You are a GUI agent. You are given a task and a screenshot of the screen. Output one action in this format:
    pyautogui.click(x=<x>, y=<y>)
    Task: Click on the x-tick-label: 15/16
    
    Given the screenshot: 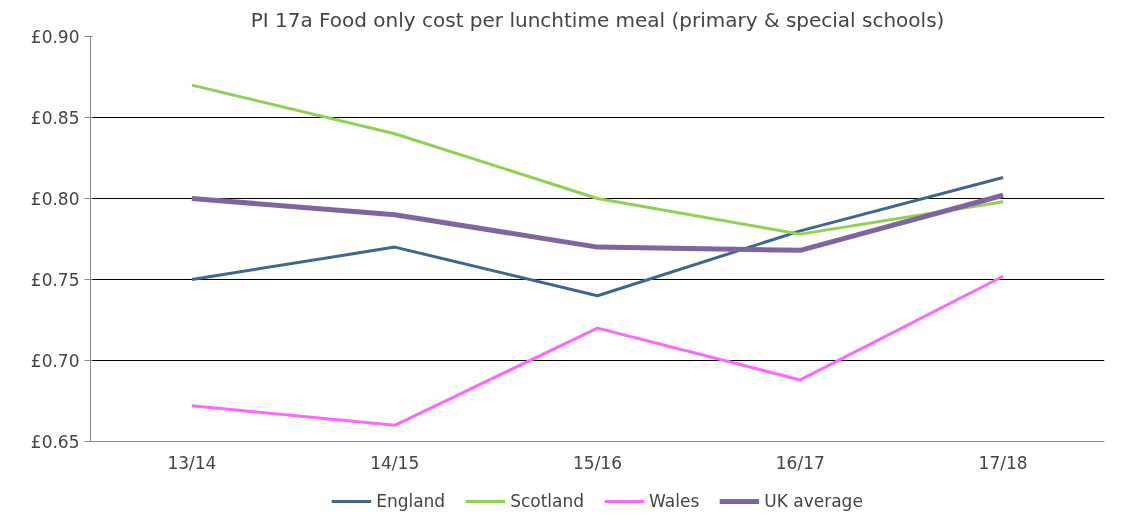 What is the action you would take?
    pyautogui.click(x=597, y=462)
    